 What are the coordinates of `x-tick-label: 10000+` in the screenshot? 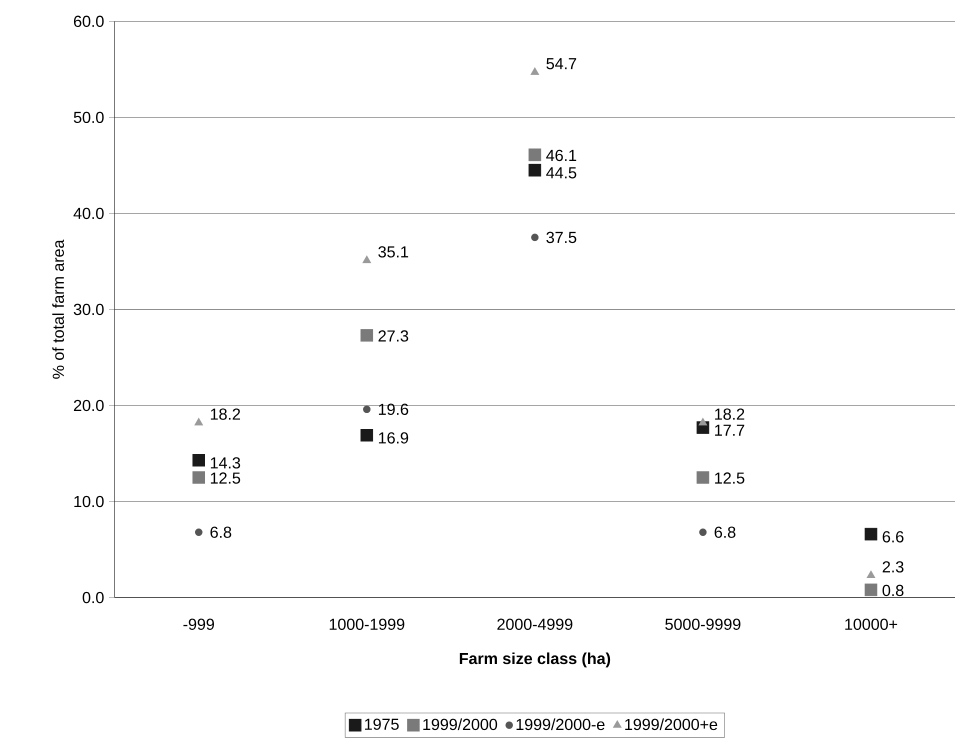 It's located at (871, 624).